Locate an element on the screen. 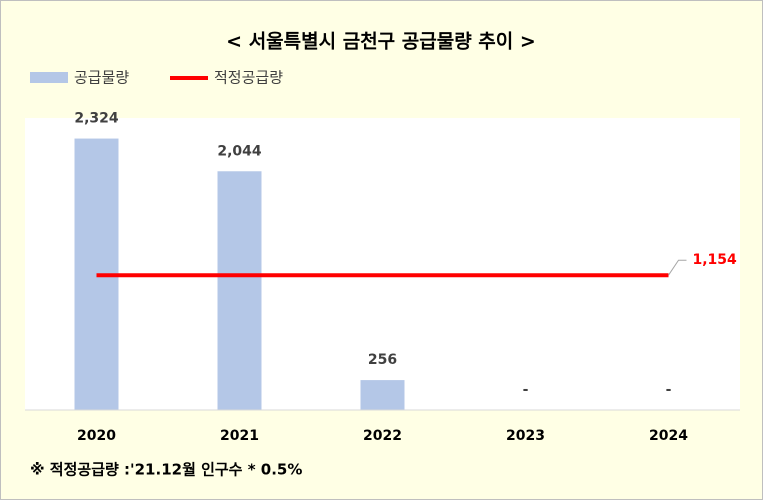 The height and width of the screenshot is (500, 763). legend-swatch is located at coordinates (49, 77).